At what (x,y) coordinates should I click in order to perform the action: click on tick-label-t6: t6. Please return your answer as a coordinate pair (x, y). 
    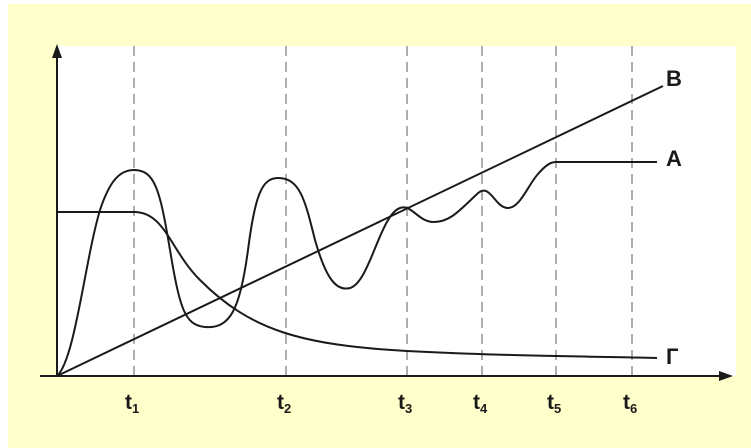
    Looking at the image, I should click on (630, 403).